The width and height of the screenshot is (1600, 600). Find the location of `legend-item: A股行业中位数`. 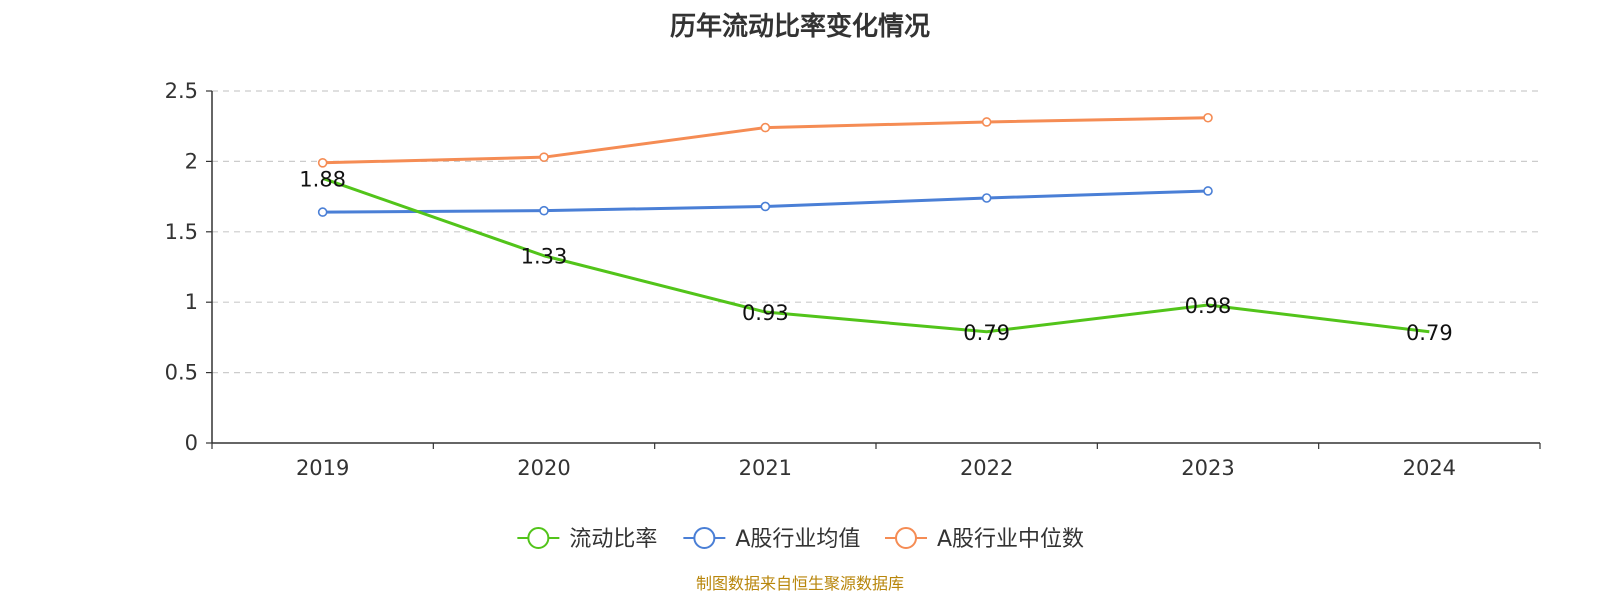

legend-item: A股行业中位数 is located at coordinates (984, 539).